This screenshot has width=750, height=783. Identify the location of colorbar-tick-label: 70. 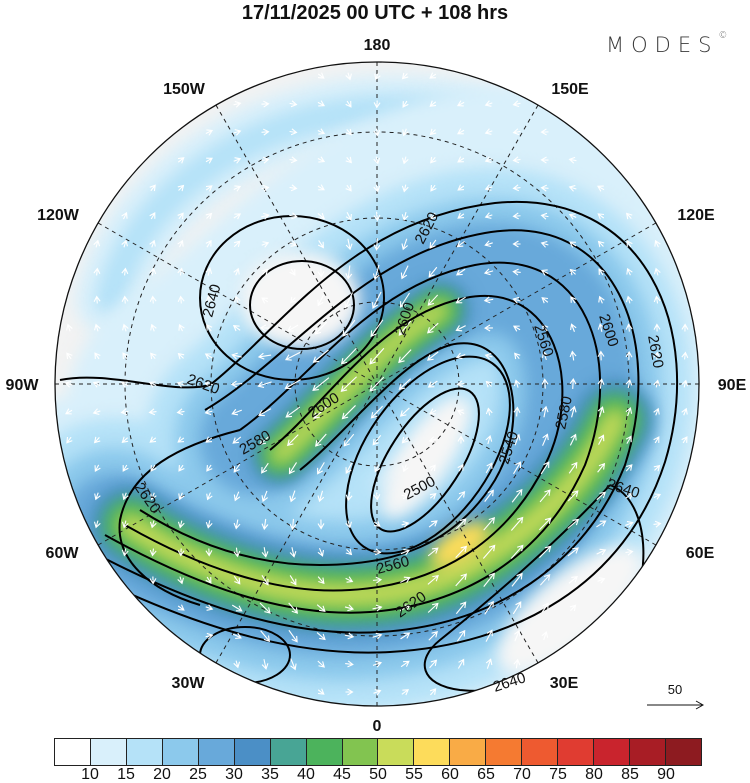
(522, 774).